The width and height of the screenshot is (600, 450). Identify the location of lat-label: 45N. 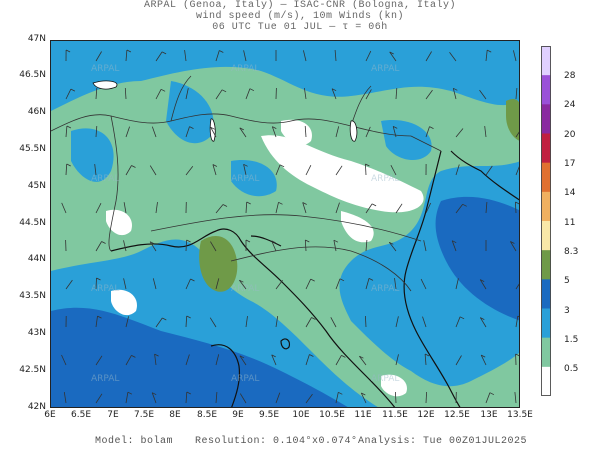
(36, 186).